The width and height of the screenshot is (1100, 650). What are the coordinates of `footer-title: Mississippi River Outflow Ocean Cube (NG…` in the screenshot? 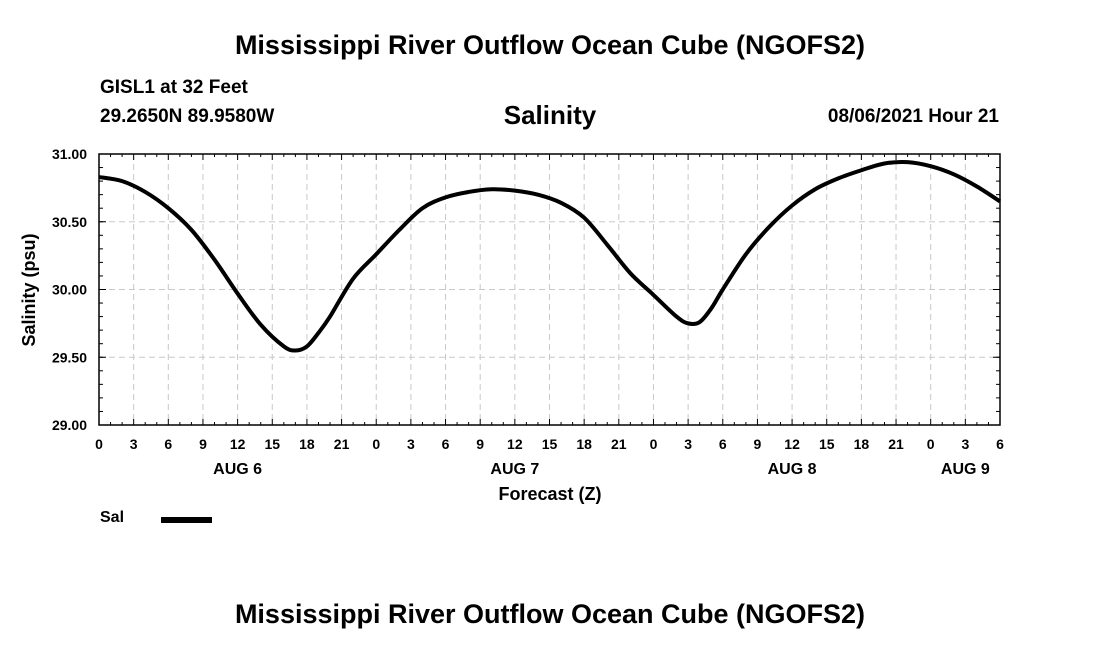 It's located at (550, 614).